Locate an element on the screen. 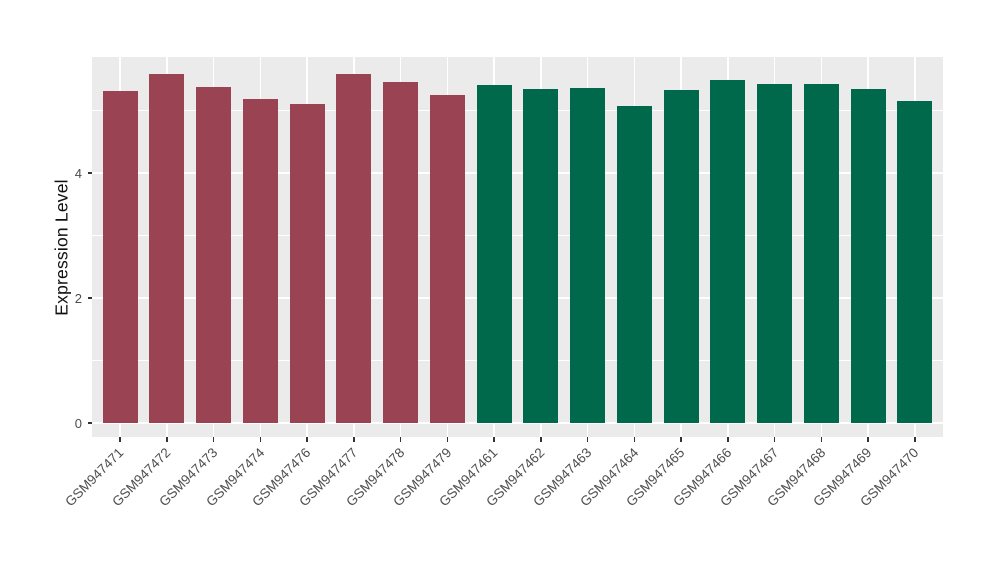 The height and width of the screenshot is (580, 1000). bar-GSM947465 is located at coordinates (681, 256).